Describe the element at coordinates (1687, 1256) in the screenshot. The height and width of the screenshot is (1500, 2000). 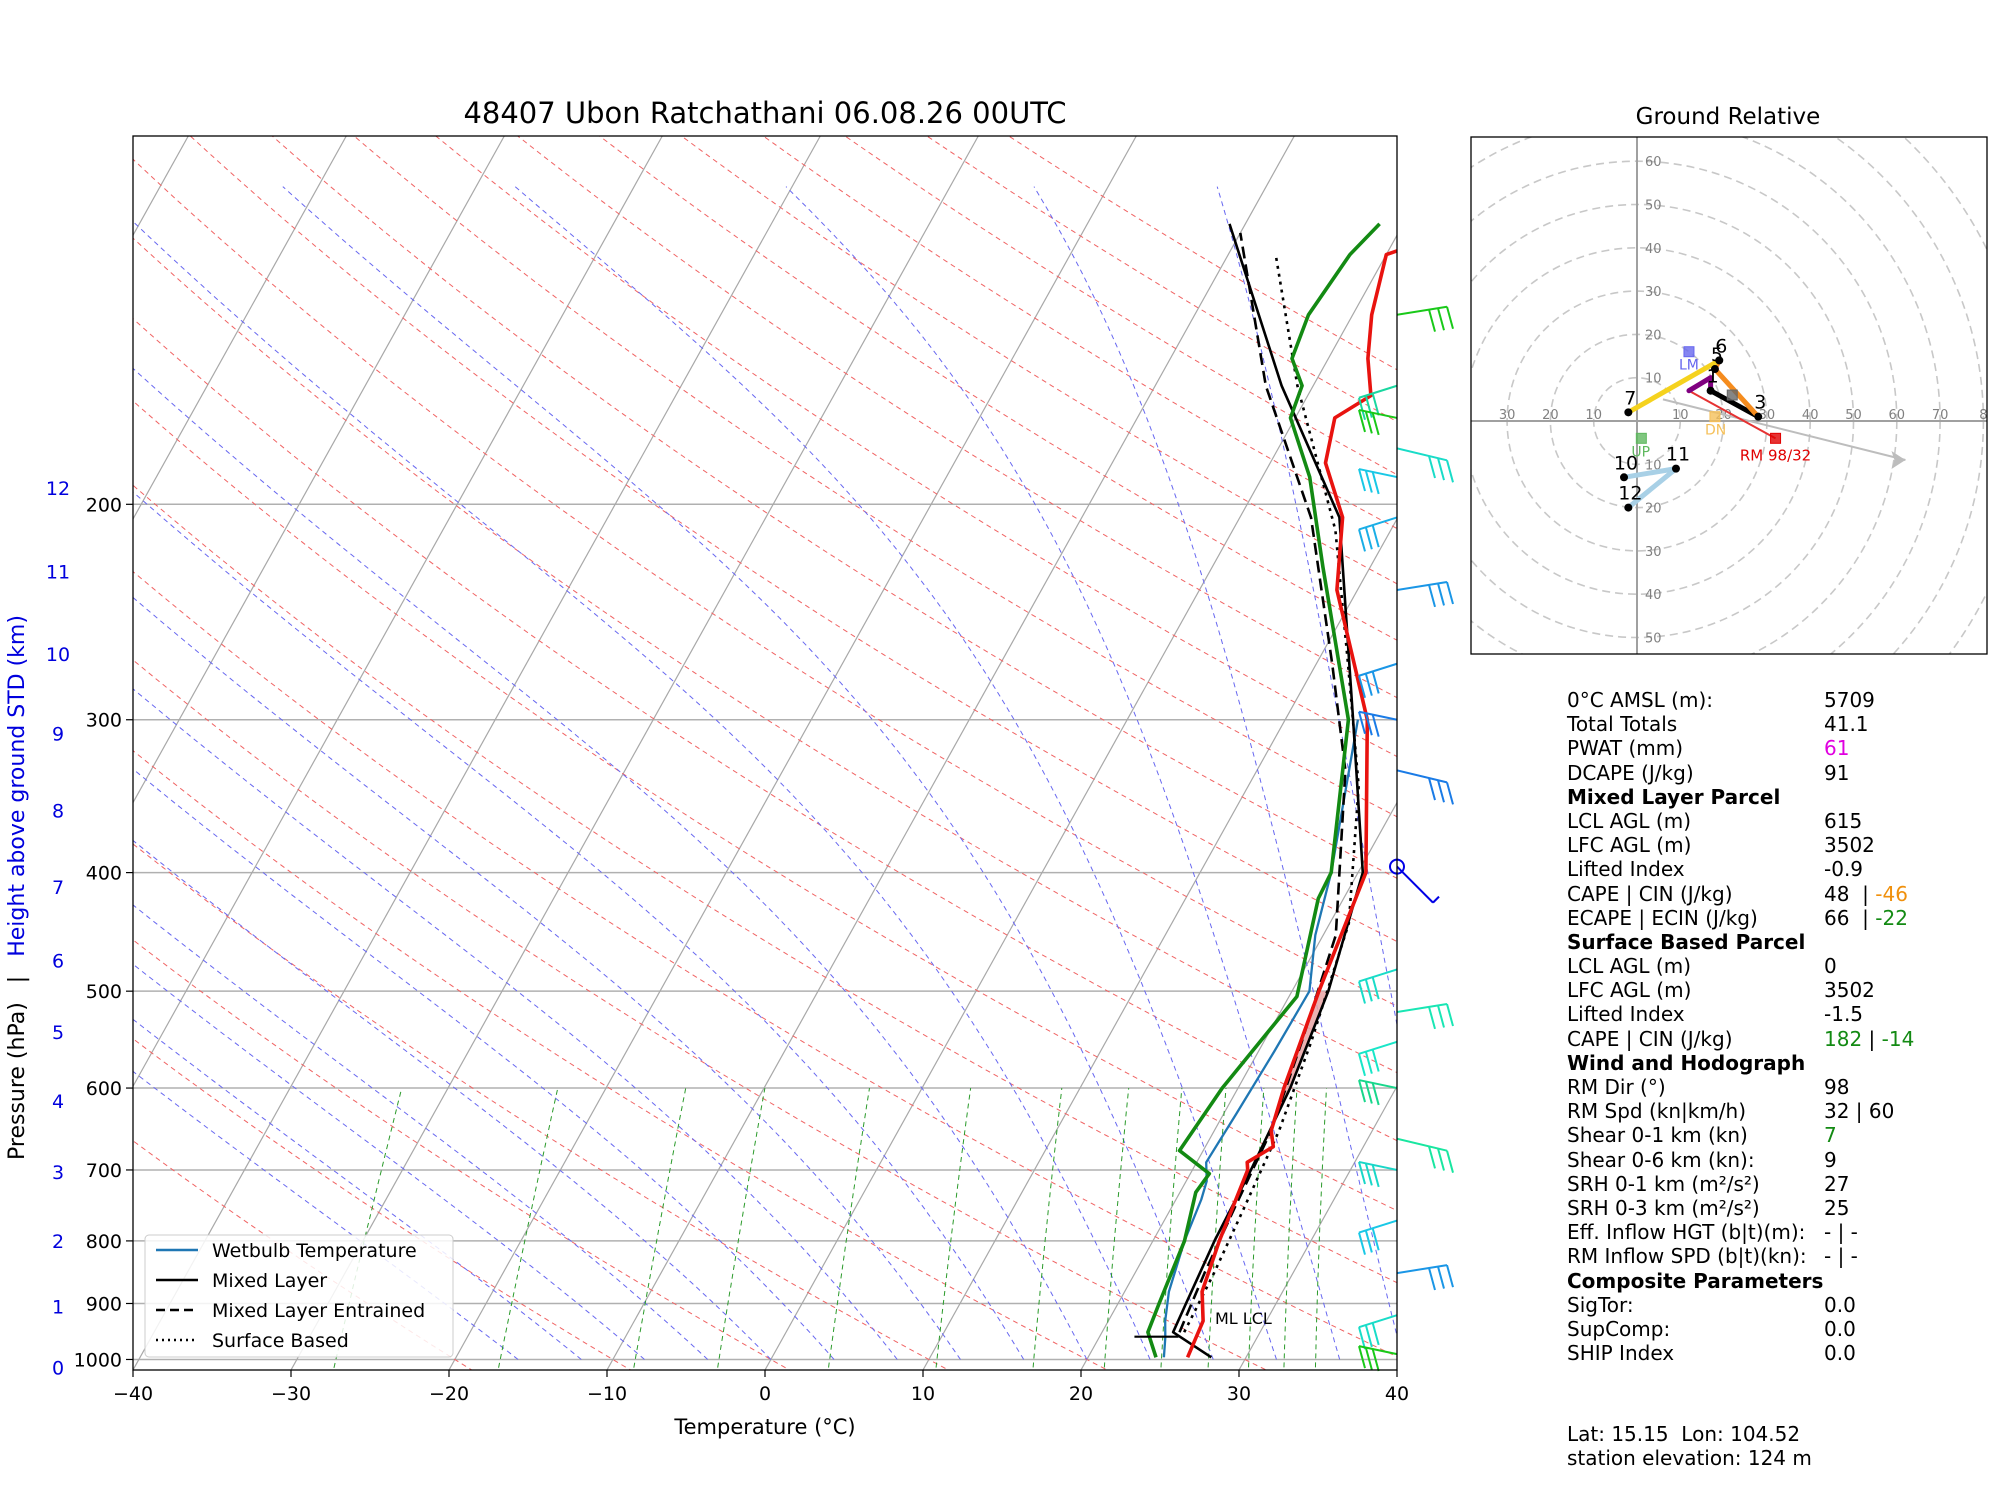
I see `param-label: RM Inflow SPD (b|t)(kn):` at that location.